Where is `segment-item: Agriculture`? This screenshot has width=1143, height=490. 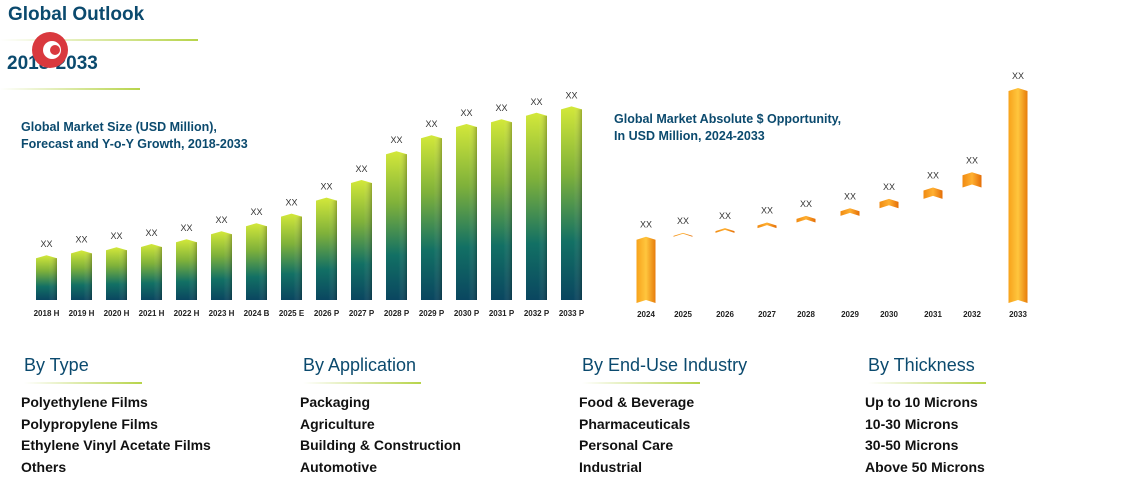
segment-item: Agriculture is located at coordinates (337, 423).